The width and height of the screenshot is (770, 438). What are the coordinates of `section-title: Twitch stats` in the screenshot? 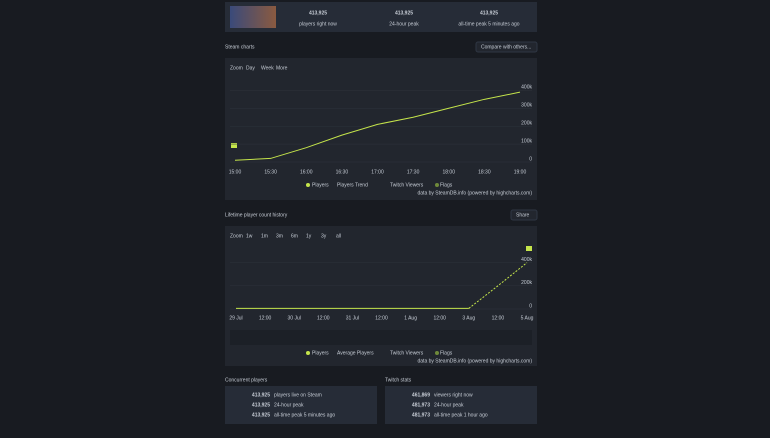 It's located at (398, 380).